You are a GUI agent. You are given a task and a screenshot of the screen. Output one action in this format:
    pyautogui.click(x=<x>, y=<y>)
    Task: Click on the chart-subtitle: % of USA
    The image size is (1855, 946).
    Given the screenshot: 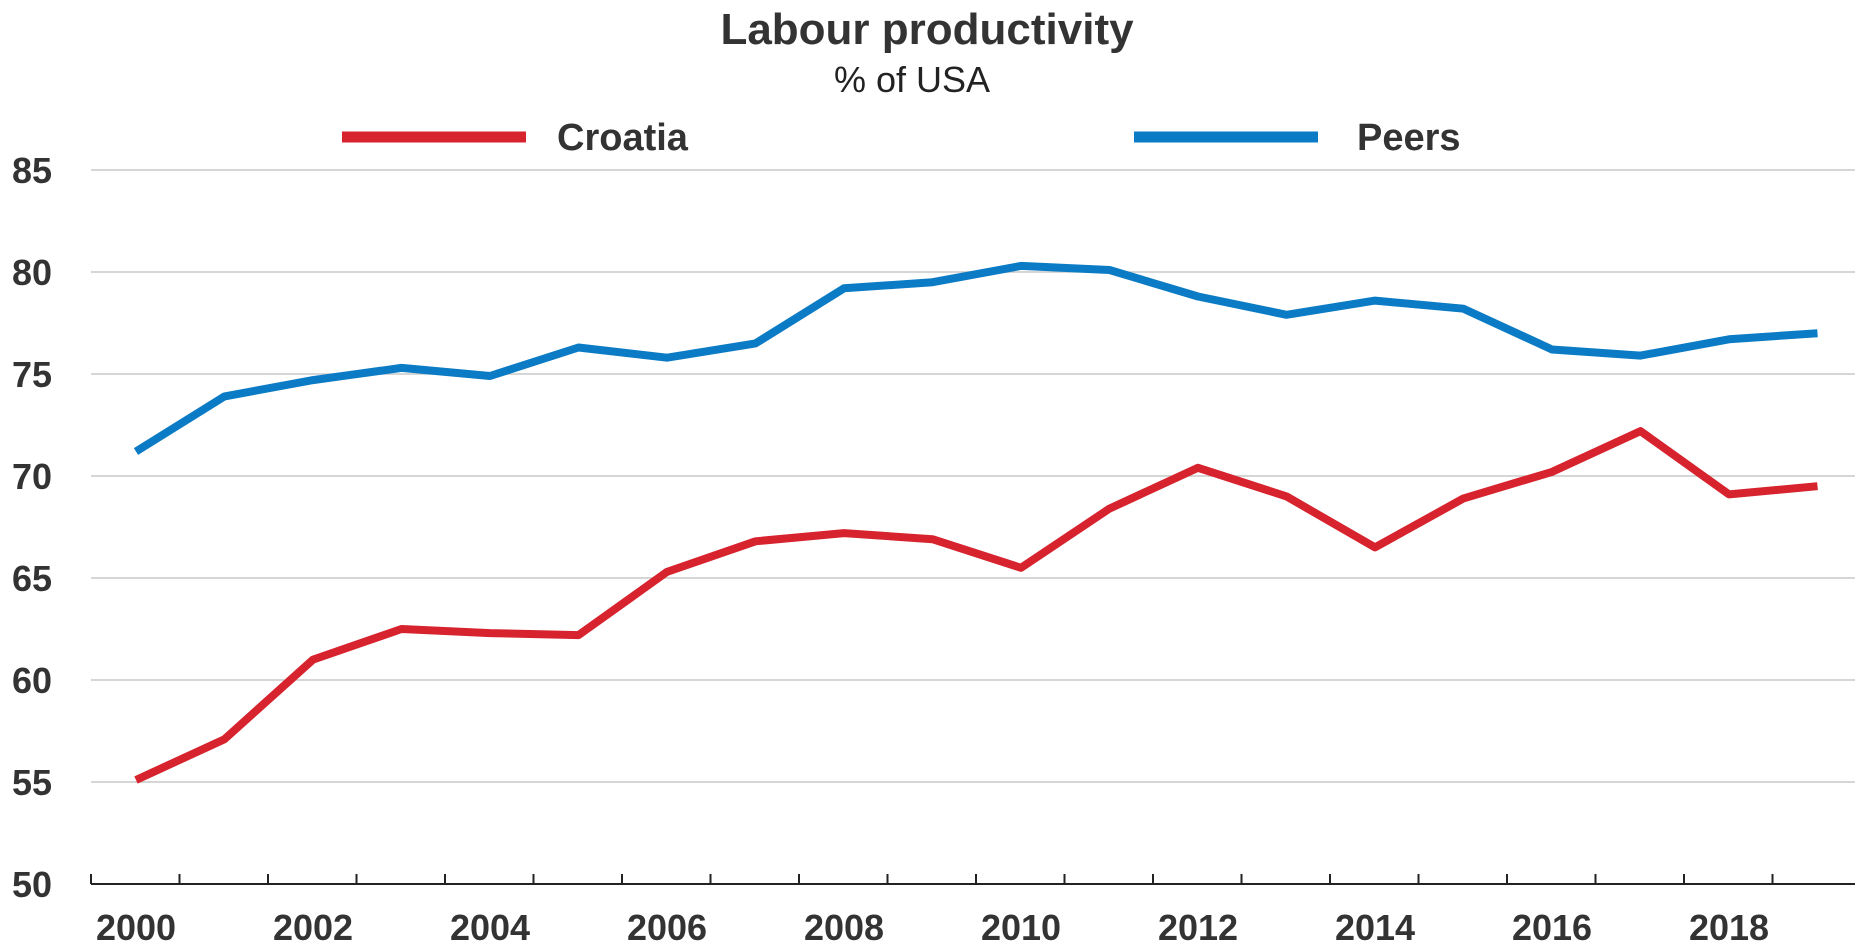 What is the action you would take?
    pyautogui.click(x=912, y=79)
    